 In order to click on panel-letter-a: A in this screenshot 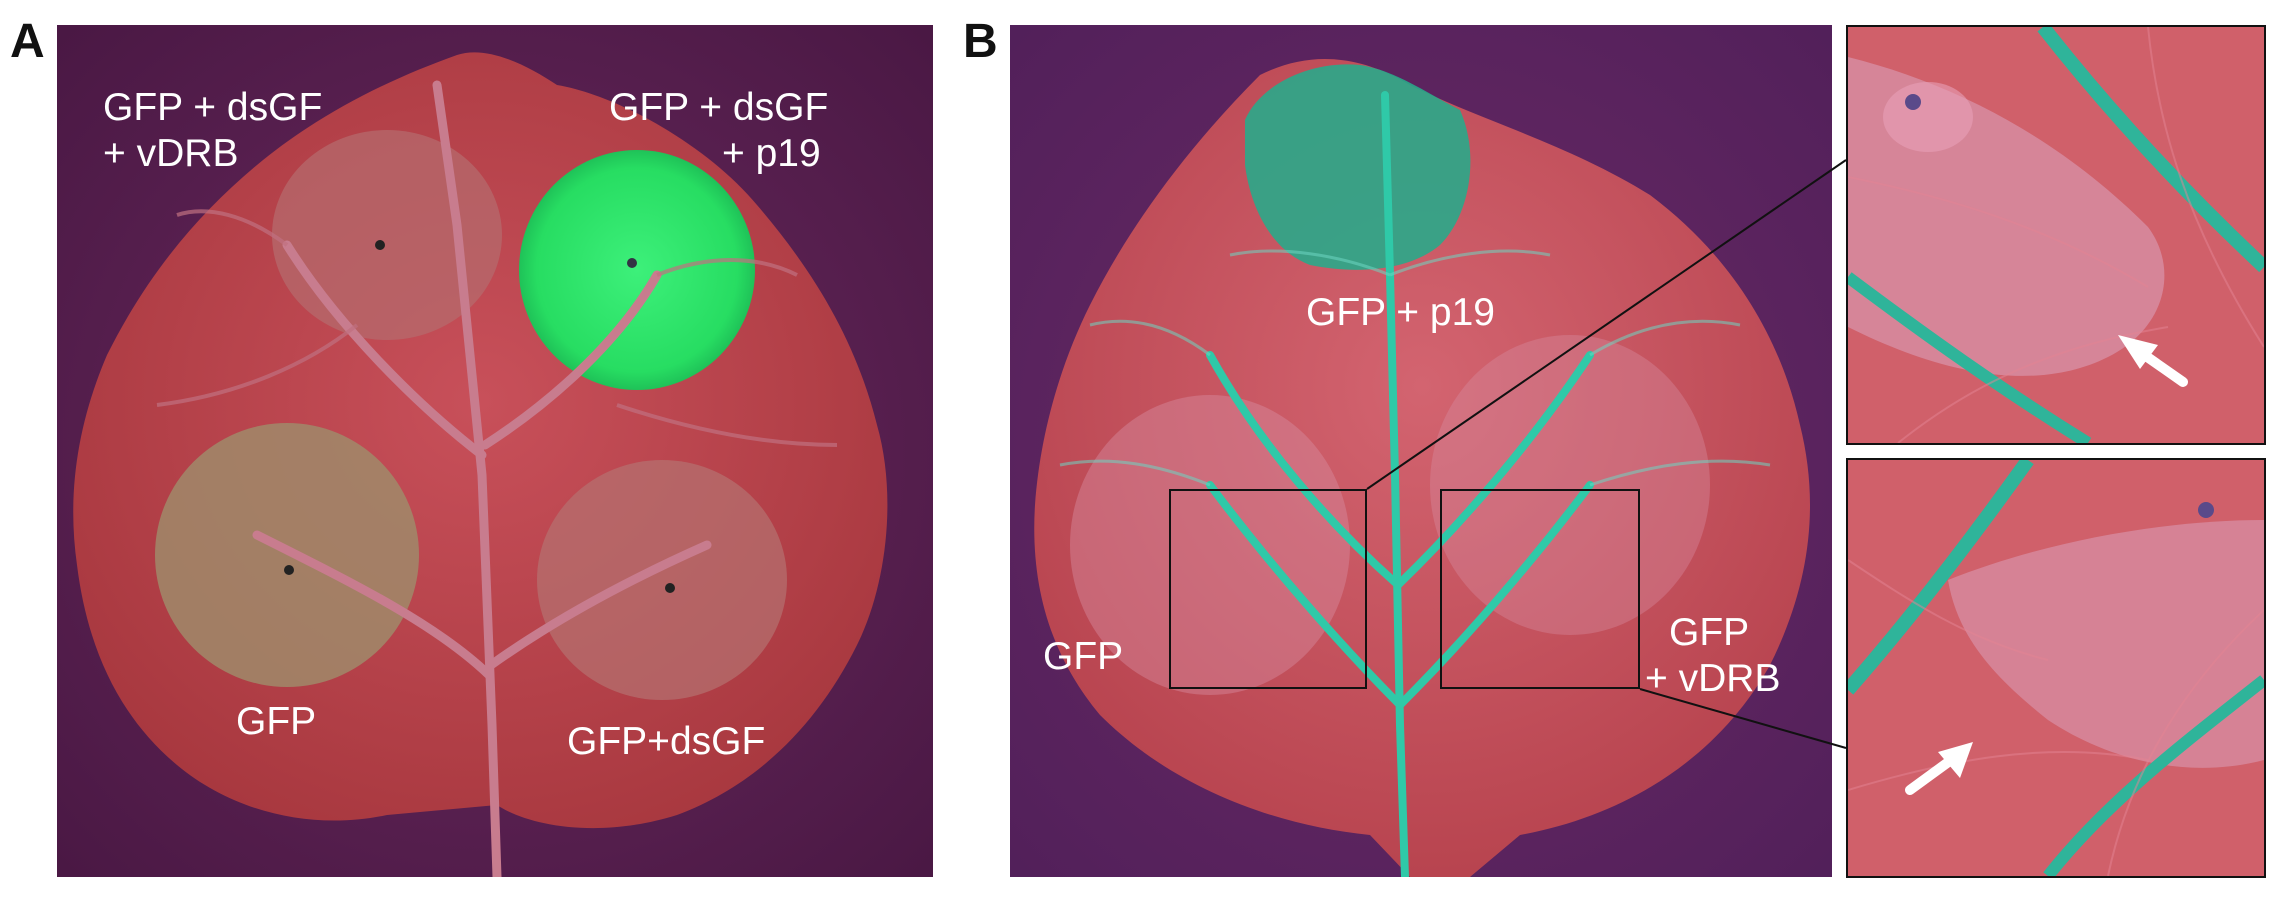, I will do `click(27, 41)`.